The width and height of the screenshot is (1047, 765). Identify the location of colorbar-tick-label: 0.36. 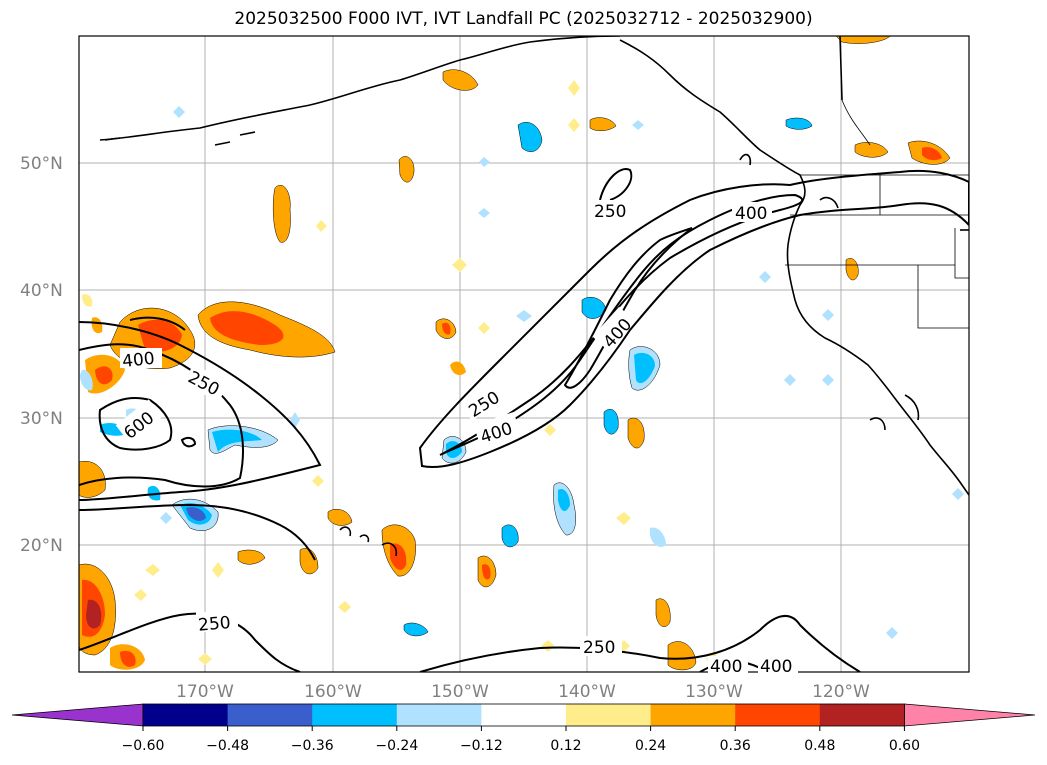
(735, 746).